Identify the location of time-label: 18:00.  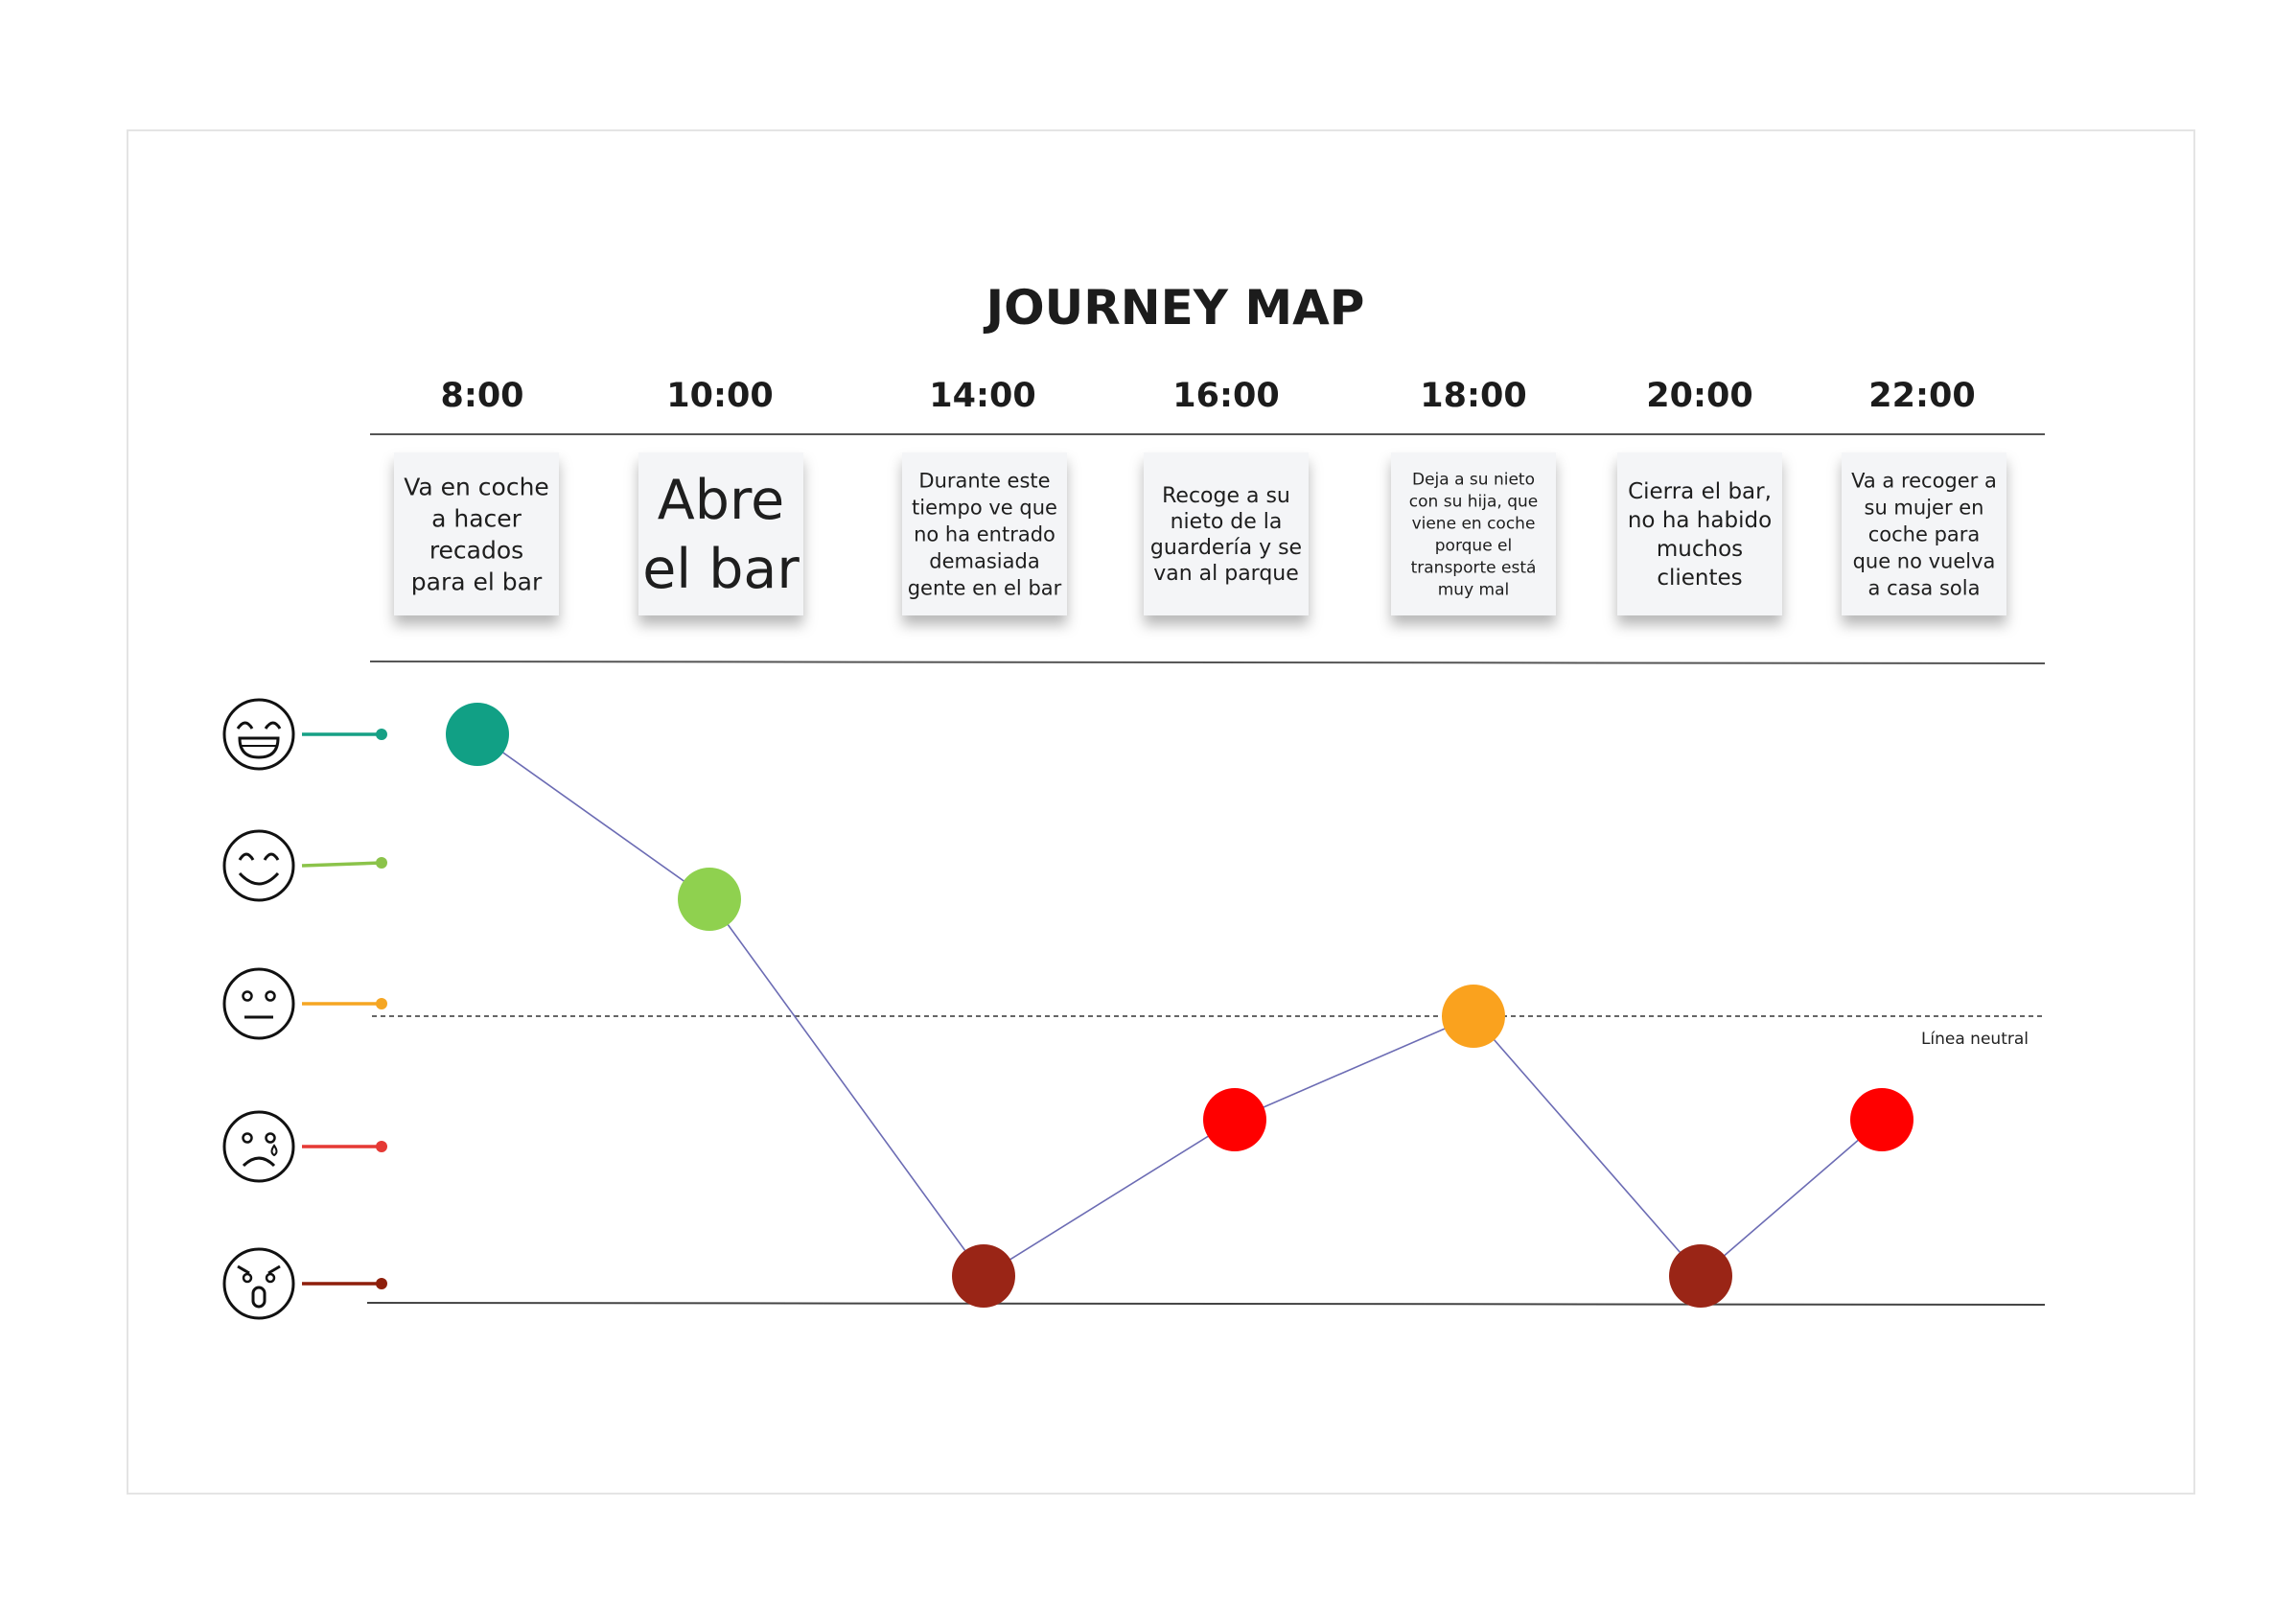
(1473, 396).